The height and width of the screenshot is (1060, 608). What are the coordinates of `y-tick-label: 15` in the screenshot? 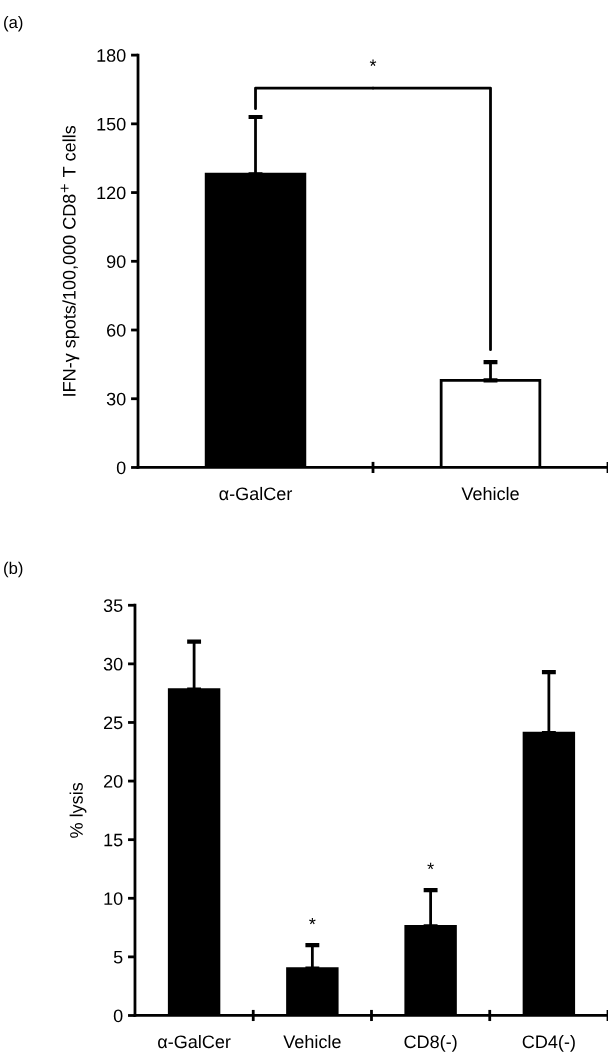 It's located at (113, 840).